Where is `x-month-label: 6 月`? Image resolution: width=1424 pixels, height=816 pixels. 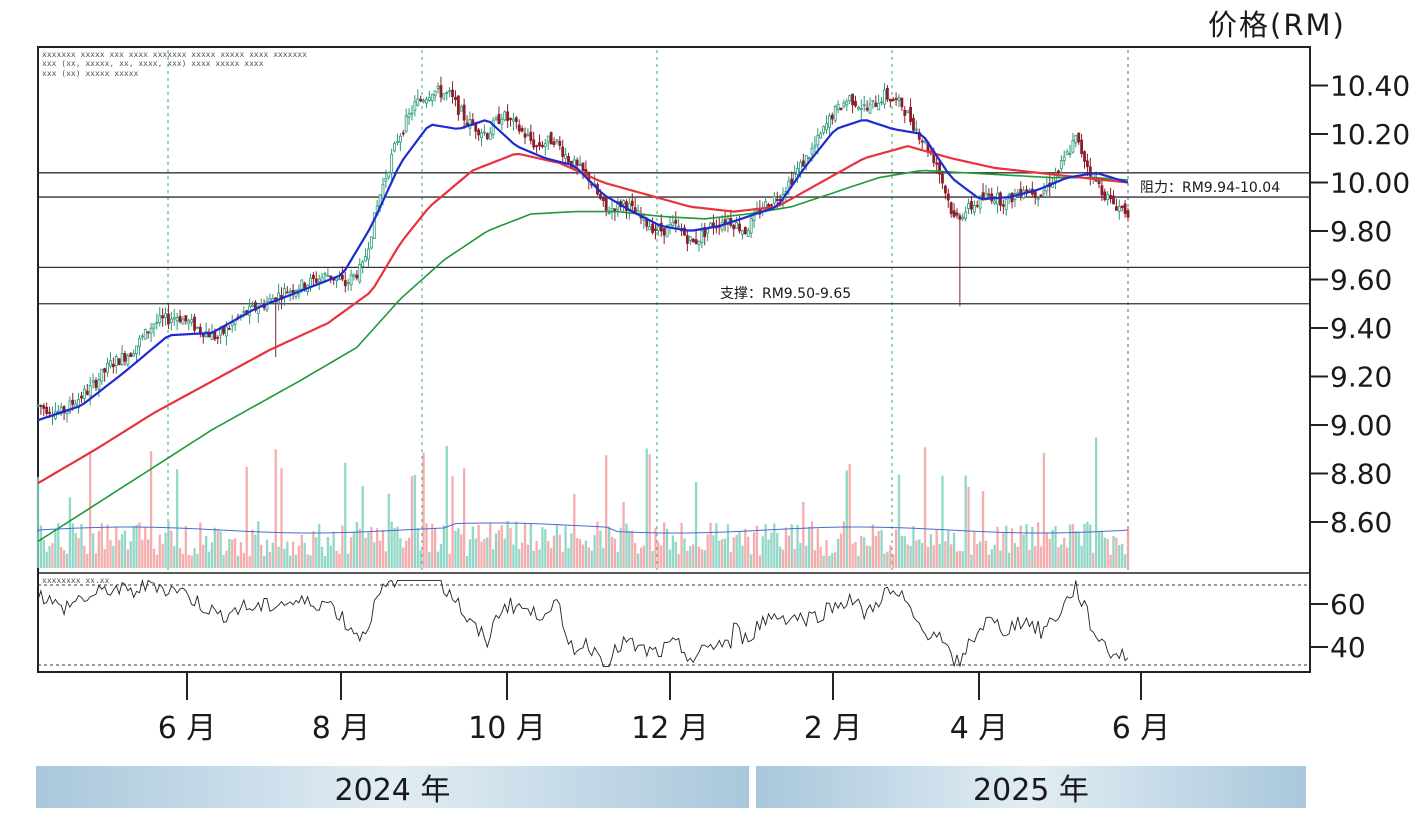 x-month-label: 6 月 is located at coordinates (187, 728).